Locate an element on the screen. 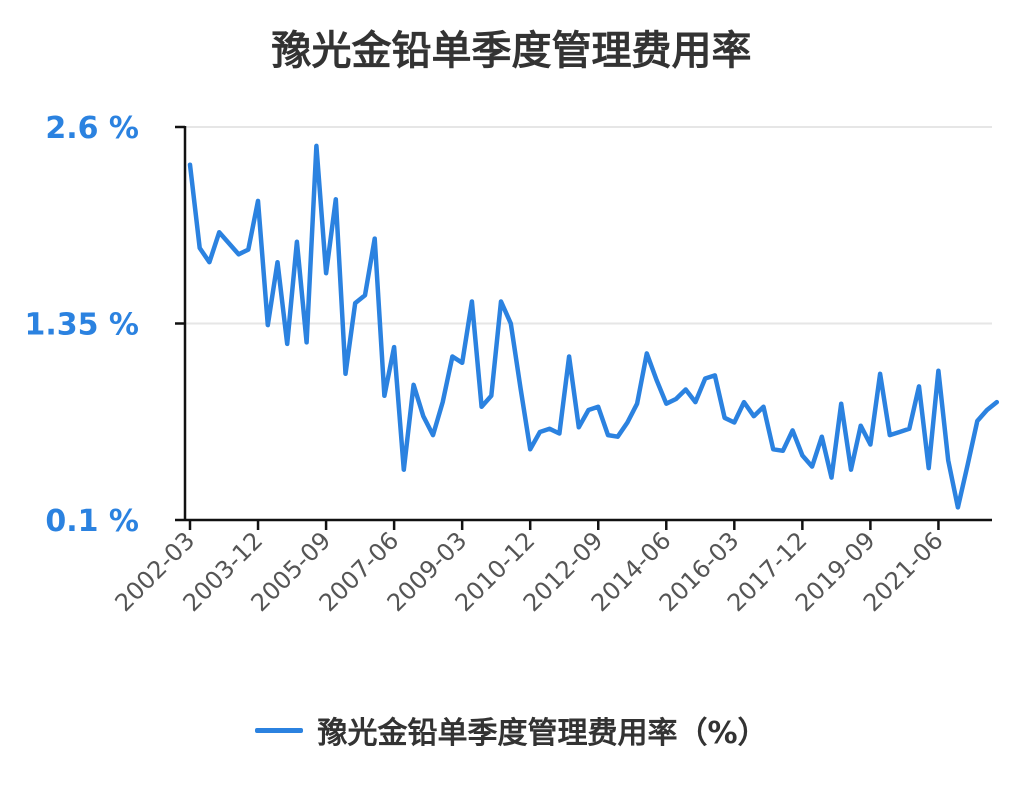 The width and height of the screenshot is (1023, 810). legend: 豫光金铅单季度管理费用率（%） is located at coordinates (511, 730).